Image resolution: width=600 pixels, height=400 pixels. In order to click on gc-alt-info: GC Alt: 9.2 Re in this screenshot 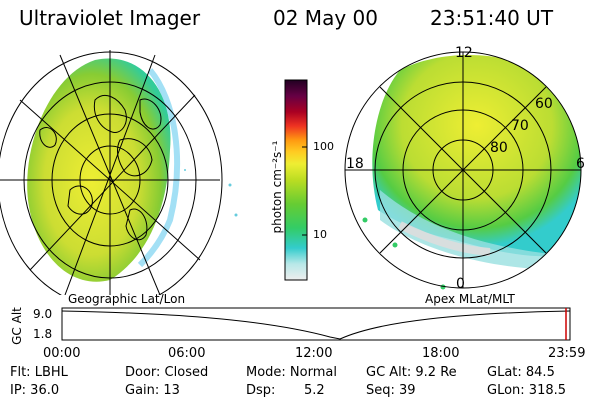, I will do `click(411, 372)`.